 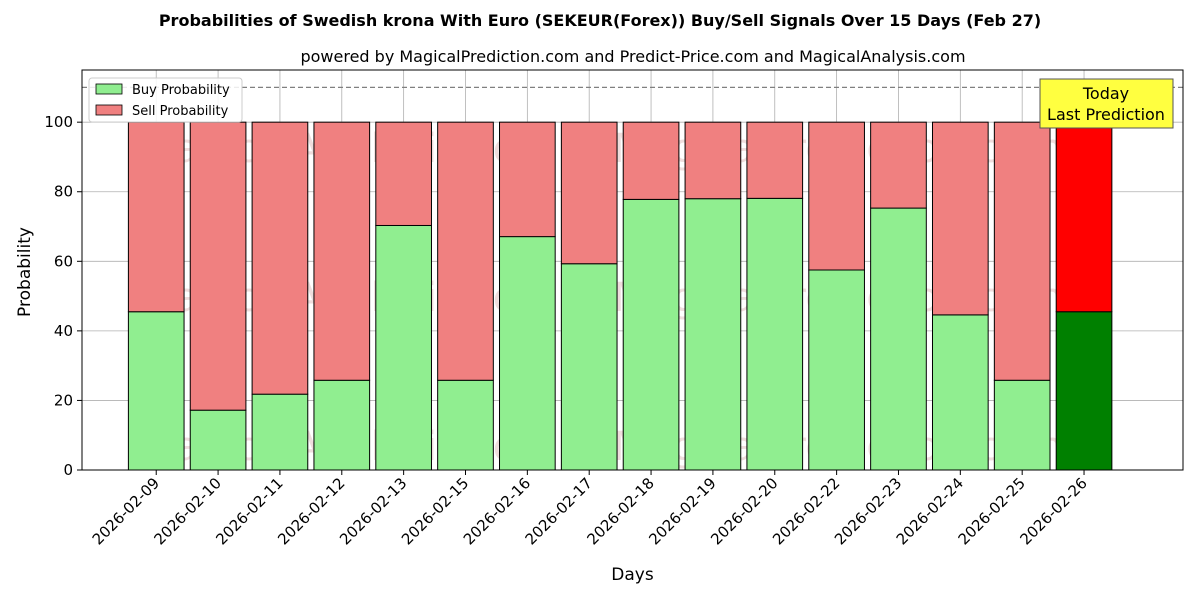 I want to click on y-tick-label: 100, so click(x=58, y=122).